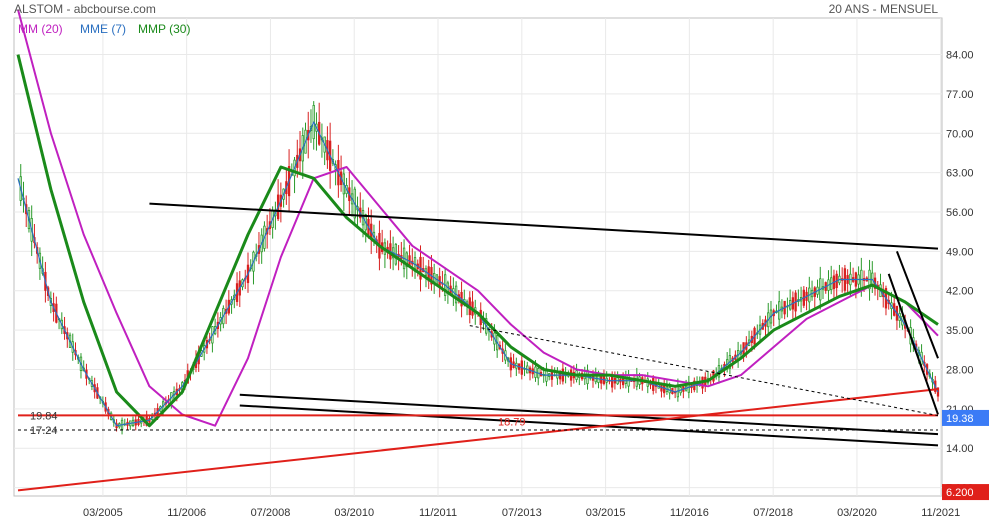 This screenshot has height=528, width=989. What do you see at coordinates (960, 56) in the screenshot?
I see `y-tick-label: 84.00` at bounding box center [960, 56].